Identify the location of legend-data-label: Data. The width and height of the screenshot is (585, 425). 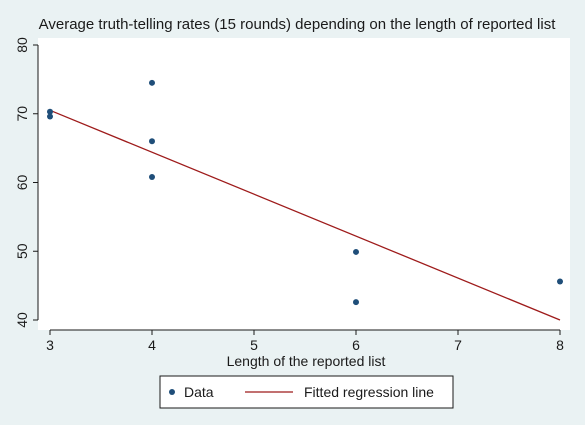
(199, 392).